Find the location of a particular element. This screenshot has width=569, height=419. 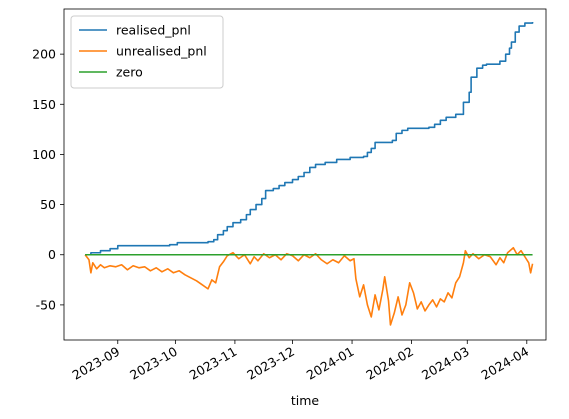

legend-box is located at coordinates (147, 52).